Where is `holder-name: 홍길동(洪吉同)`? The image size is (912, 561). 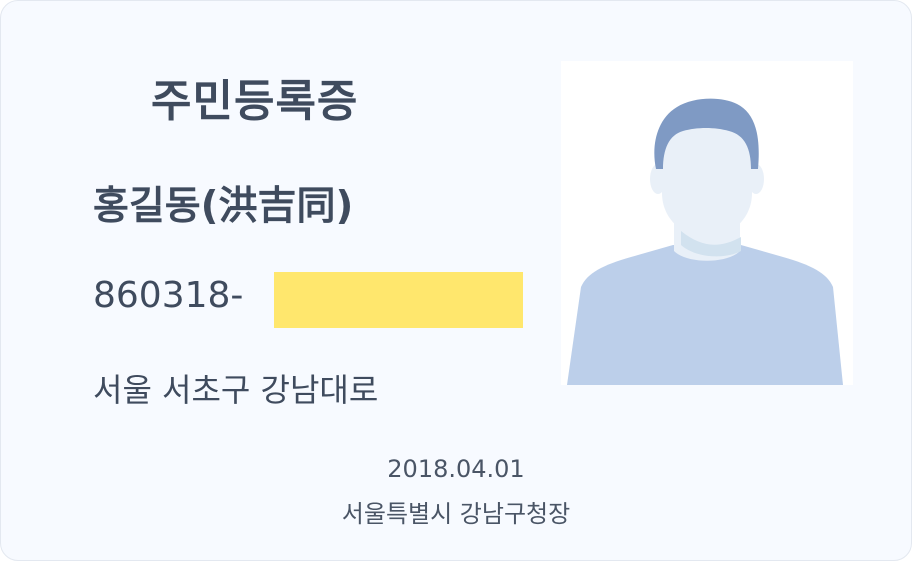 holder-name: 홍길동(洪吉同) is located at coordinates (223, 206).